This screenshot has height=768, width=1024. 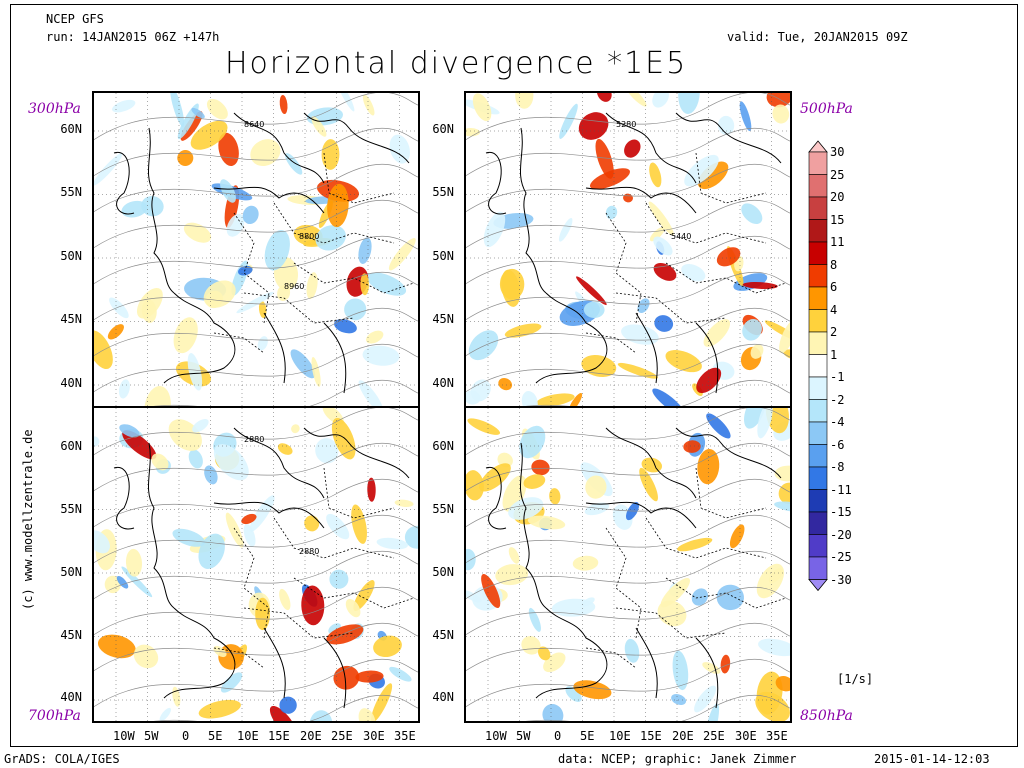 I want to click on unit-label: [1/s], so click(x=855, y=679).